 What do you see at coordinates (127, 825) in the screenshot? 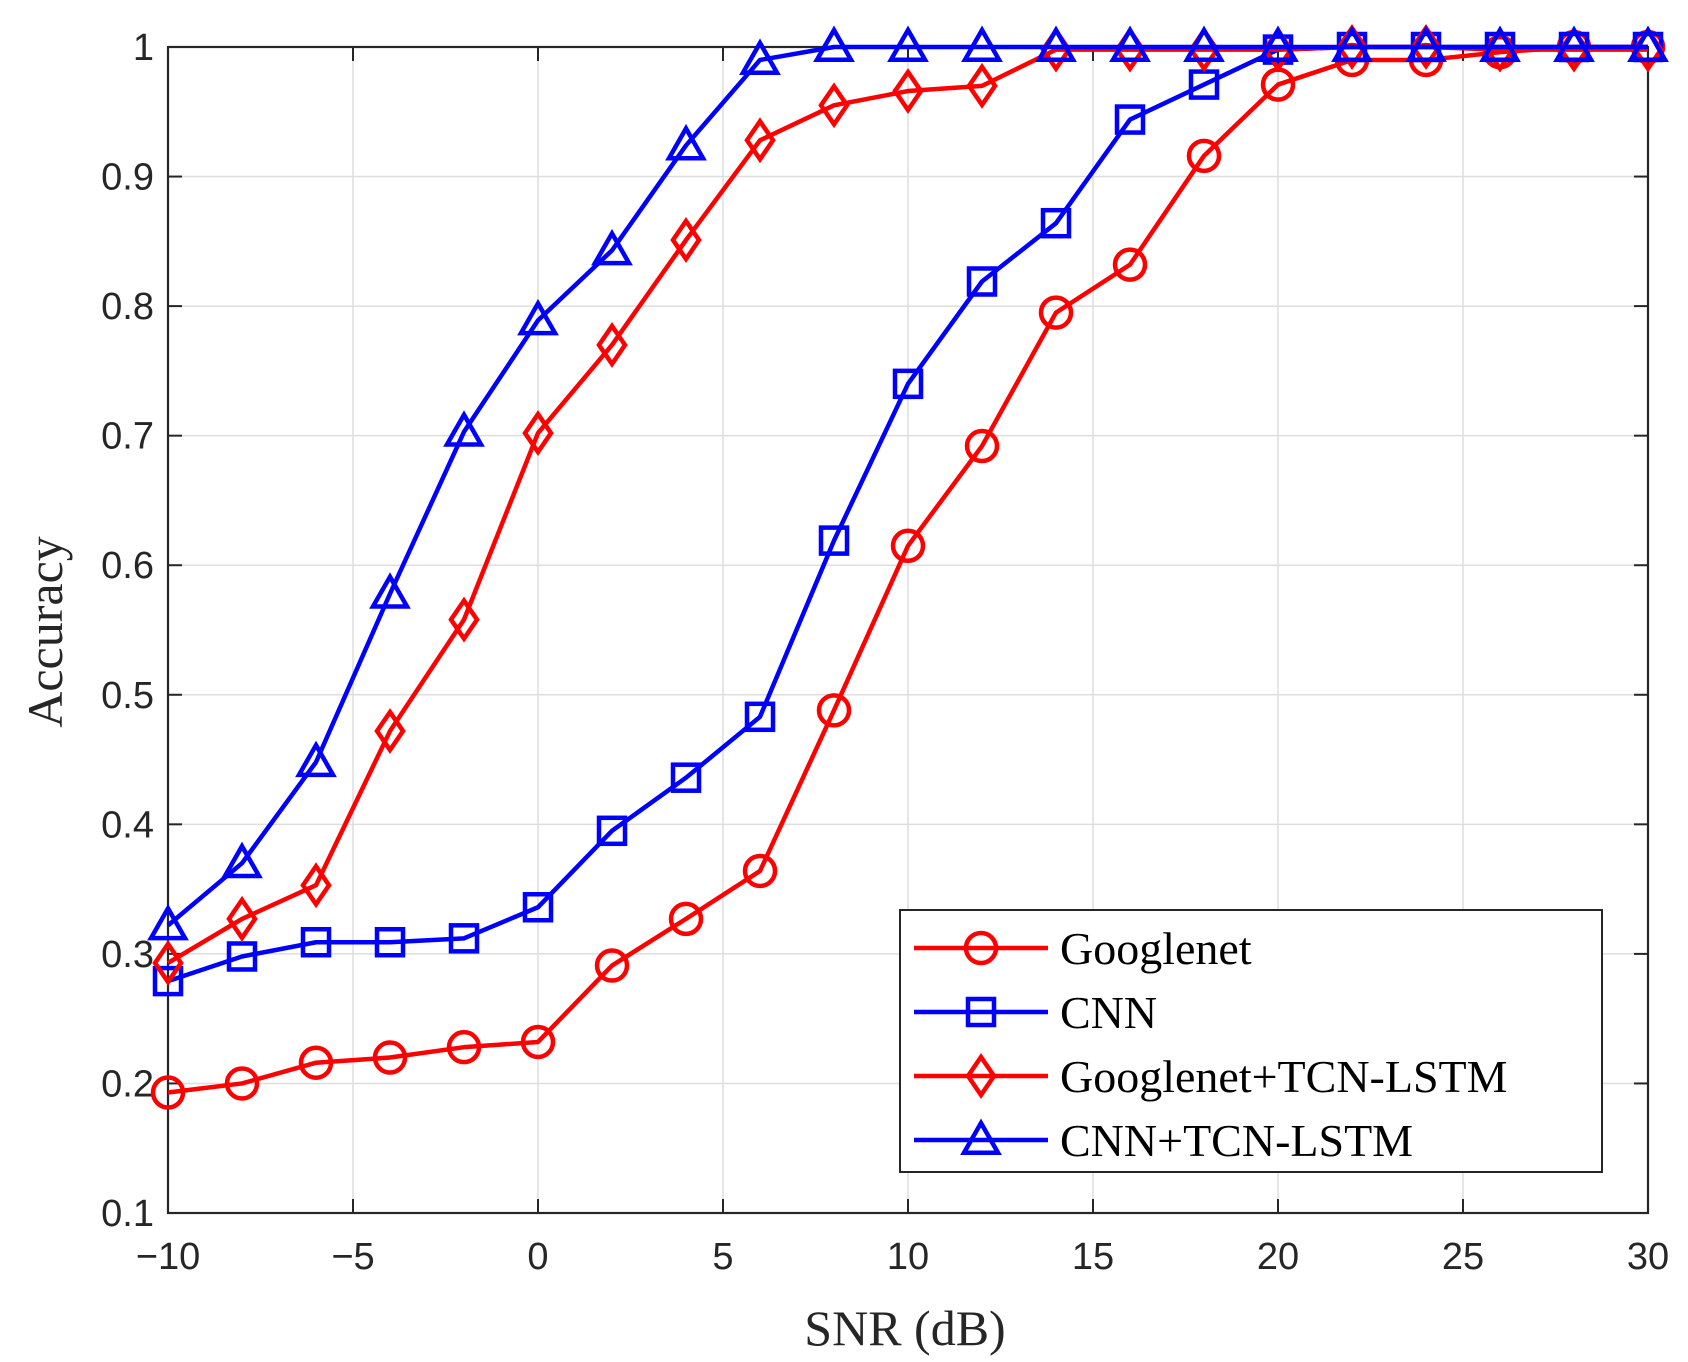
I see `y-tick-label: 0.4` at bounding box center [127, 825].